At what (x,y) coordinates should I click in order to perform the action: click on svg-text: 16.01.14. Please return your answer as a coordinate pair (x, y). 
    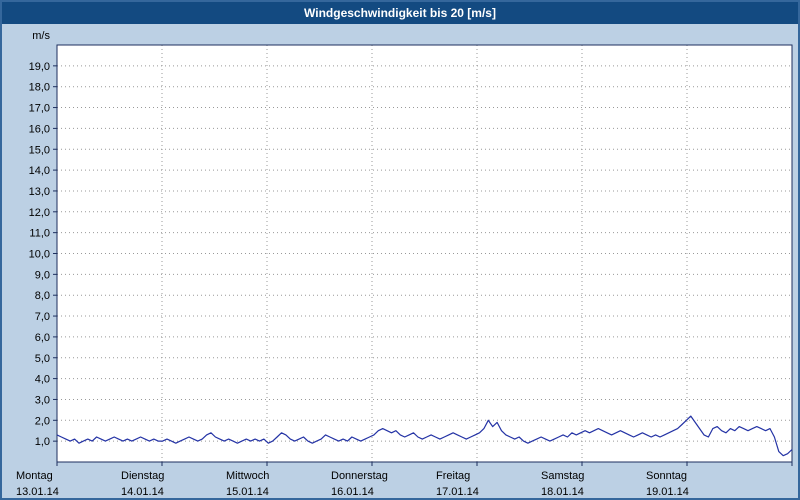
    Looking at the image, I should click on (352, 492).